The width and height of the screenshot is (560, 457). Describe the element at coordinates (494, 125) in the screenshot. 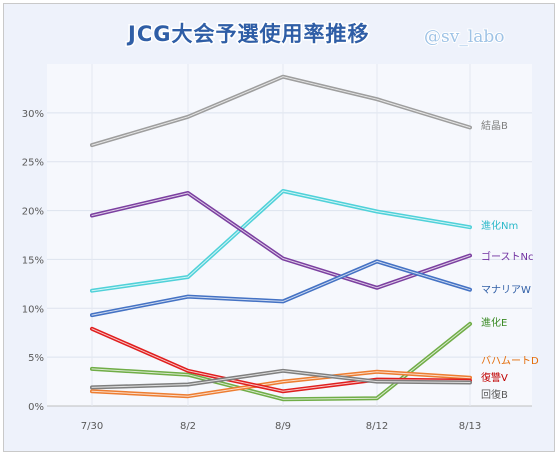

I see `series-label: 結晶B` at that location.